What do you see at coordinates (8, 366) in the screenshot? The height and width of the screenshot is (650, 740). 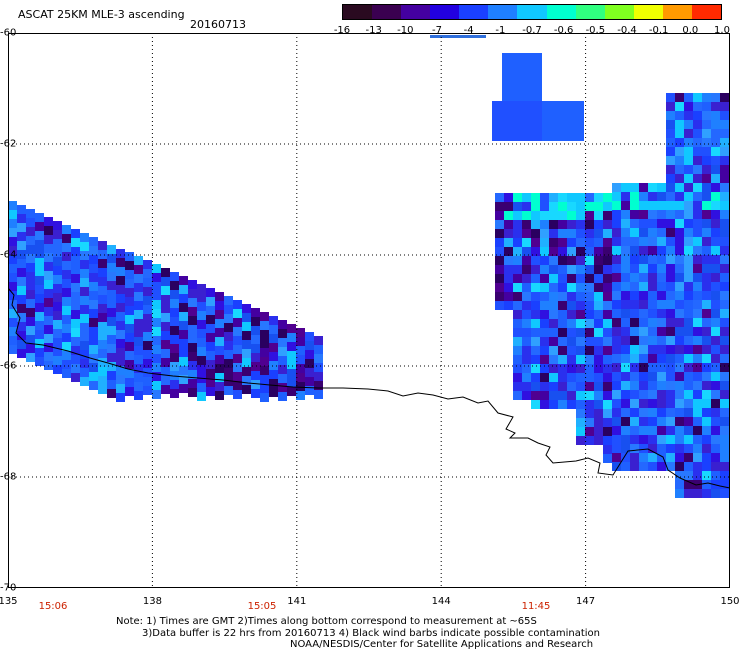 I see `latitude-label: -66` at bounding box center [8, 366].